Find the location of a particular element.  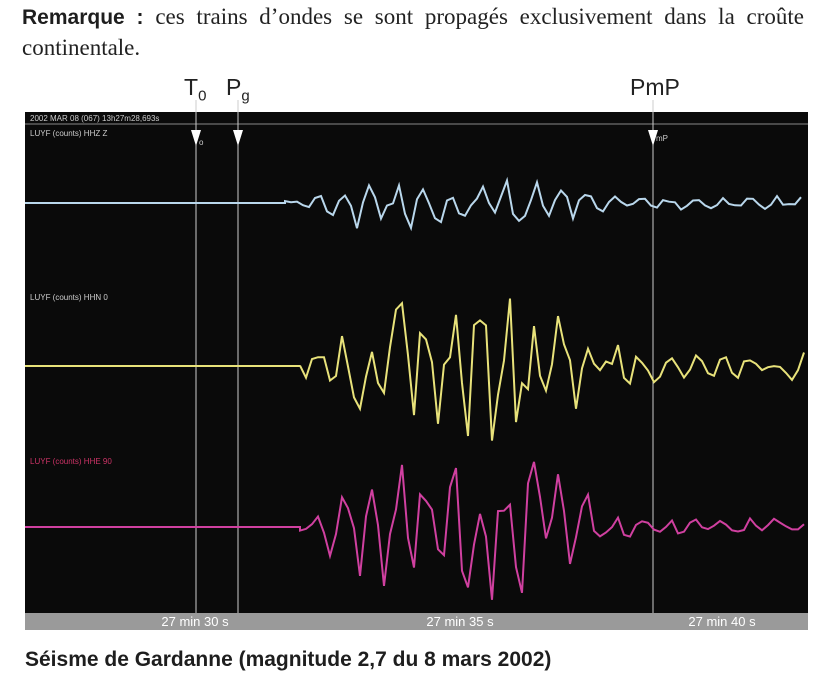

marker-pmp: PmP is located at coordinates (655, 87).